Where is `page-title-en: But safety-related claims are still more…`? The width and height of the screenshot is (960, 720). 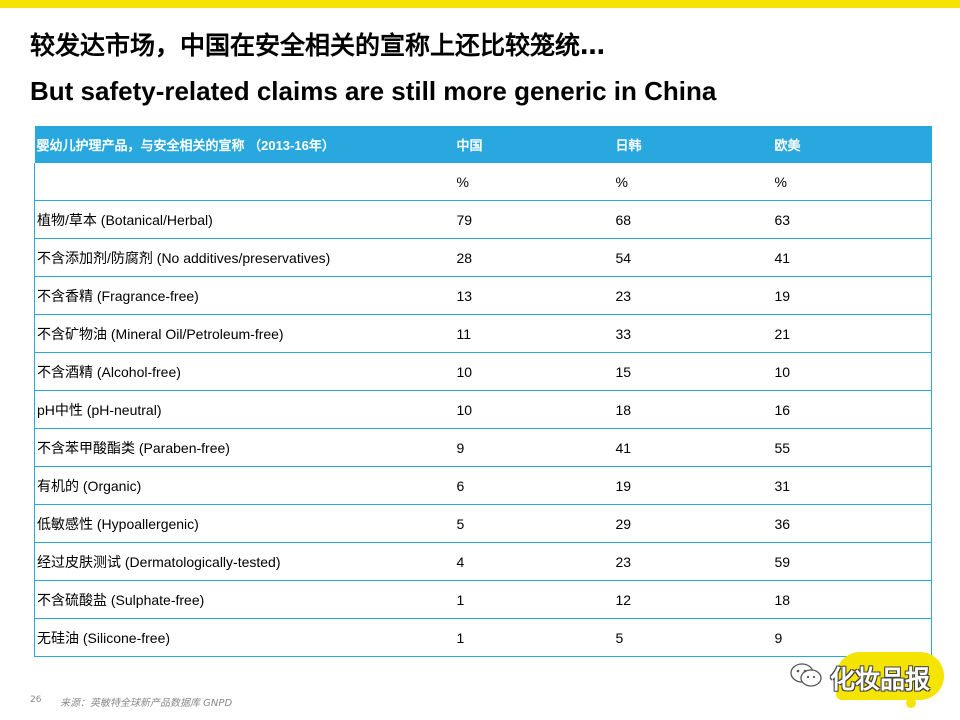
page-title-en: But safety-related claims are still more… is located at coordinates (373, 91).